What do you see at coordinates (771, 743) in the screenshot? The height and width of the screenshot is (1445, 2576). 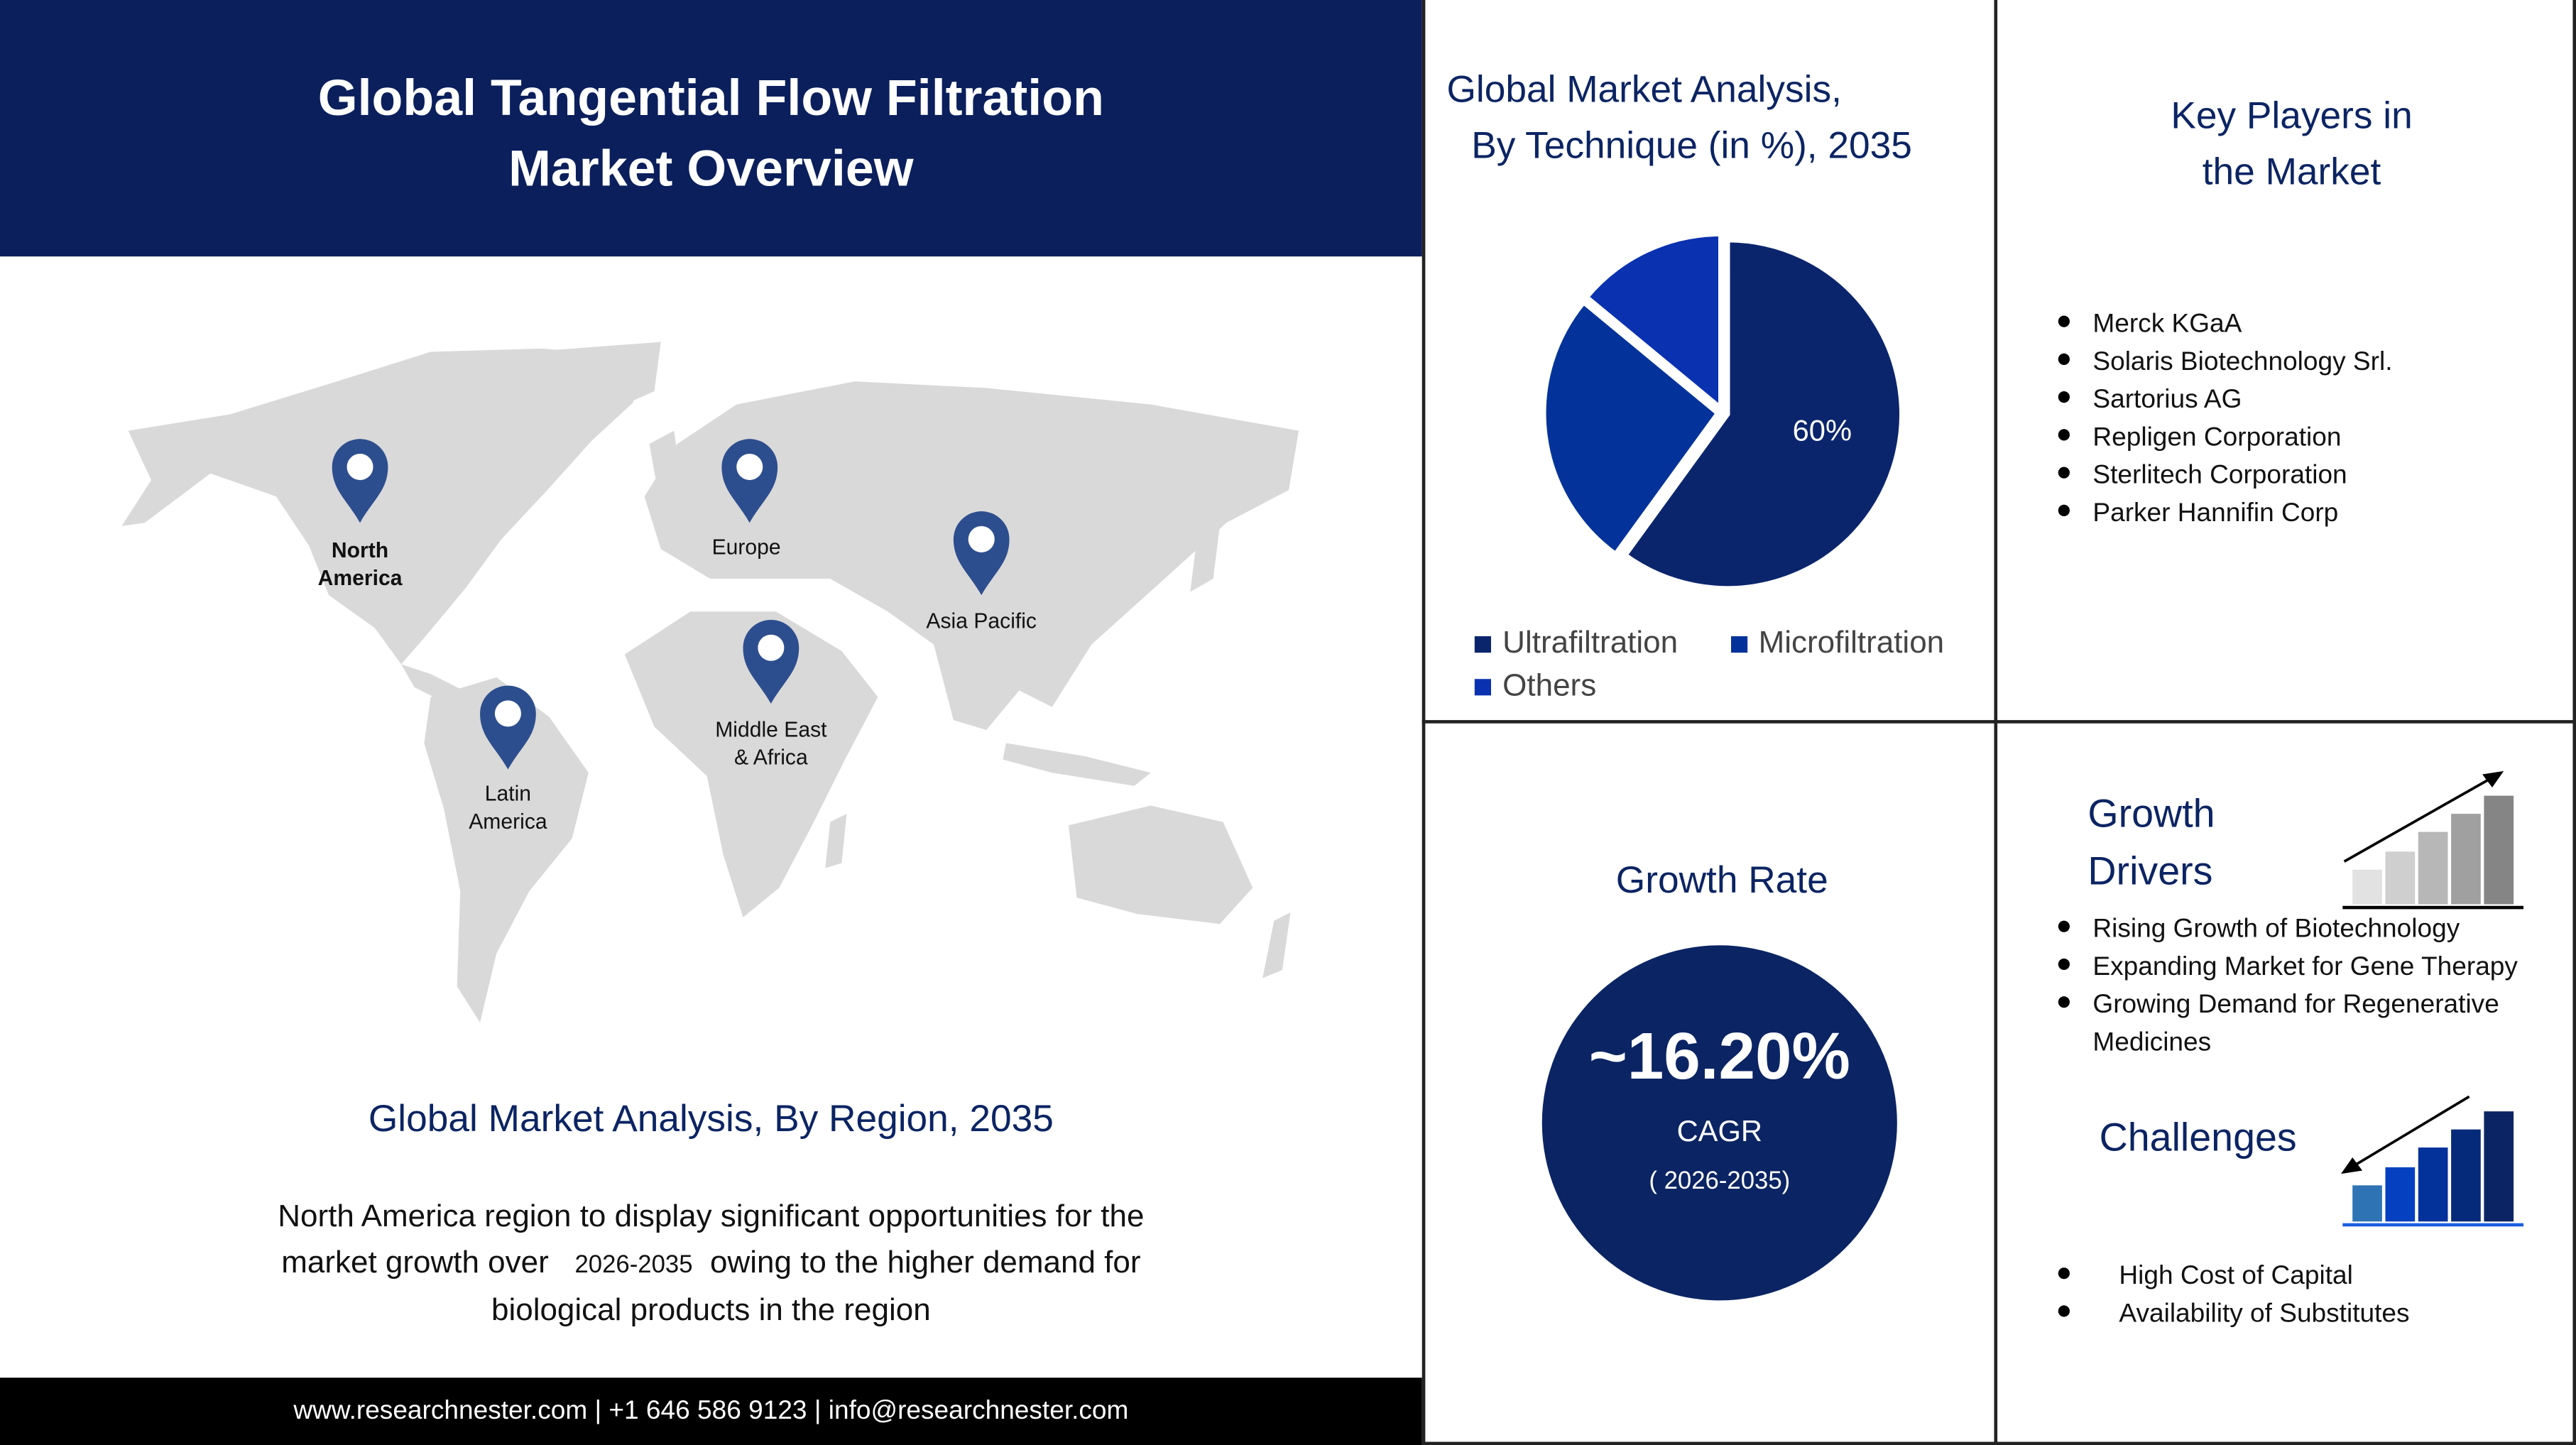 I see `region-label-middle-east-africa: Middle East & Africa` at bounding box center [771, 743].